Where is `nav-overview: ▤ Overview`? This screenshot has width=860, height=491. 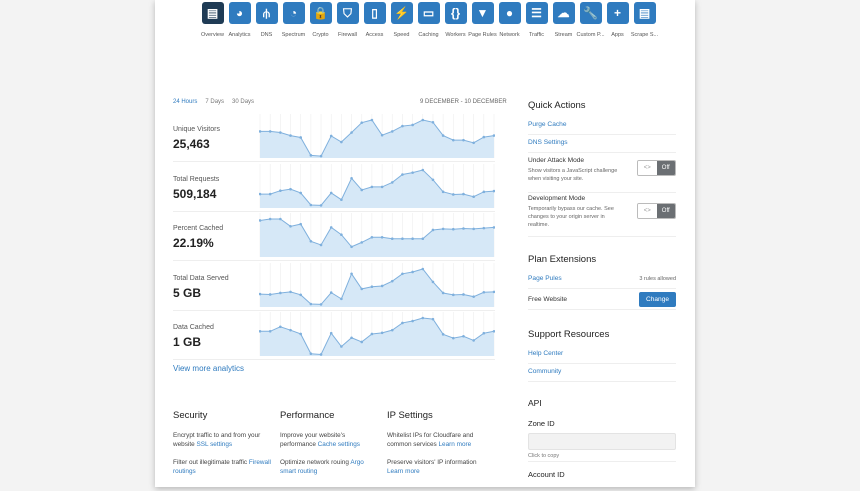 nav-overview: ▤ Overview is located at coordinates (212, 20).